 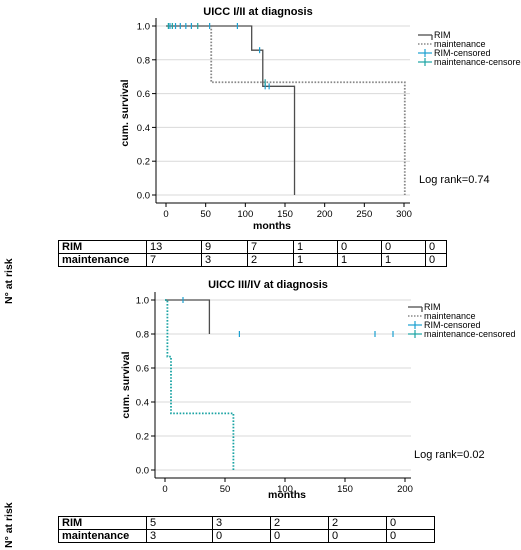 What do you see at coordinates (9, 525) in the screenshot?
I see `at-risk-side-label: N° at risk` at bounding box center [9, 525].